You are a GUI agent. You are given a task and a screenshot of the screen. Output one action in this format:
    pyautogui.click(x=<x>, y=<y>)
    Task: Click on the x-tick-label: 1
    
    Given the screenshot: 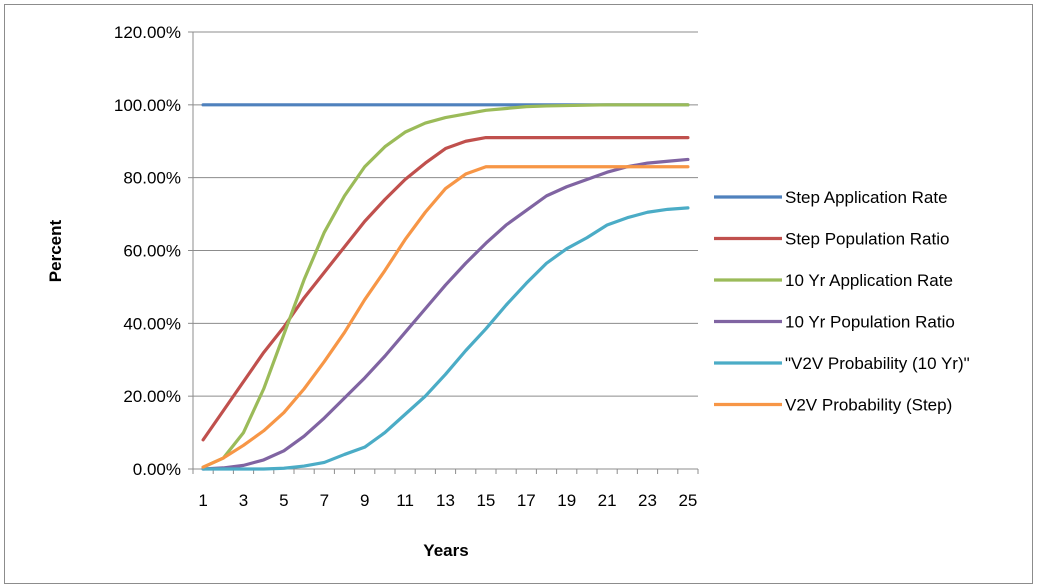 What is the action you would take?
    pyautogui.click(x=202, y=500)
    